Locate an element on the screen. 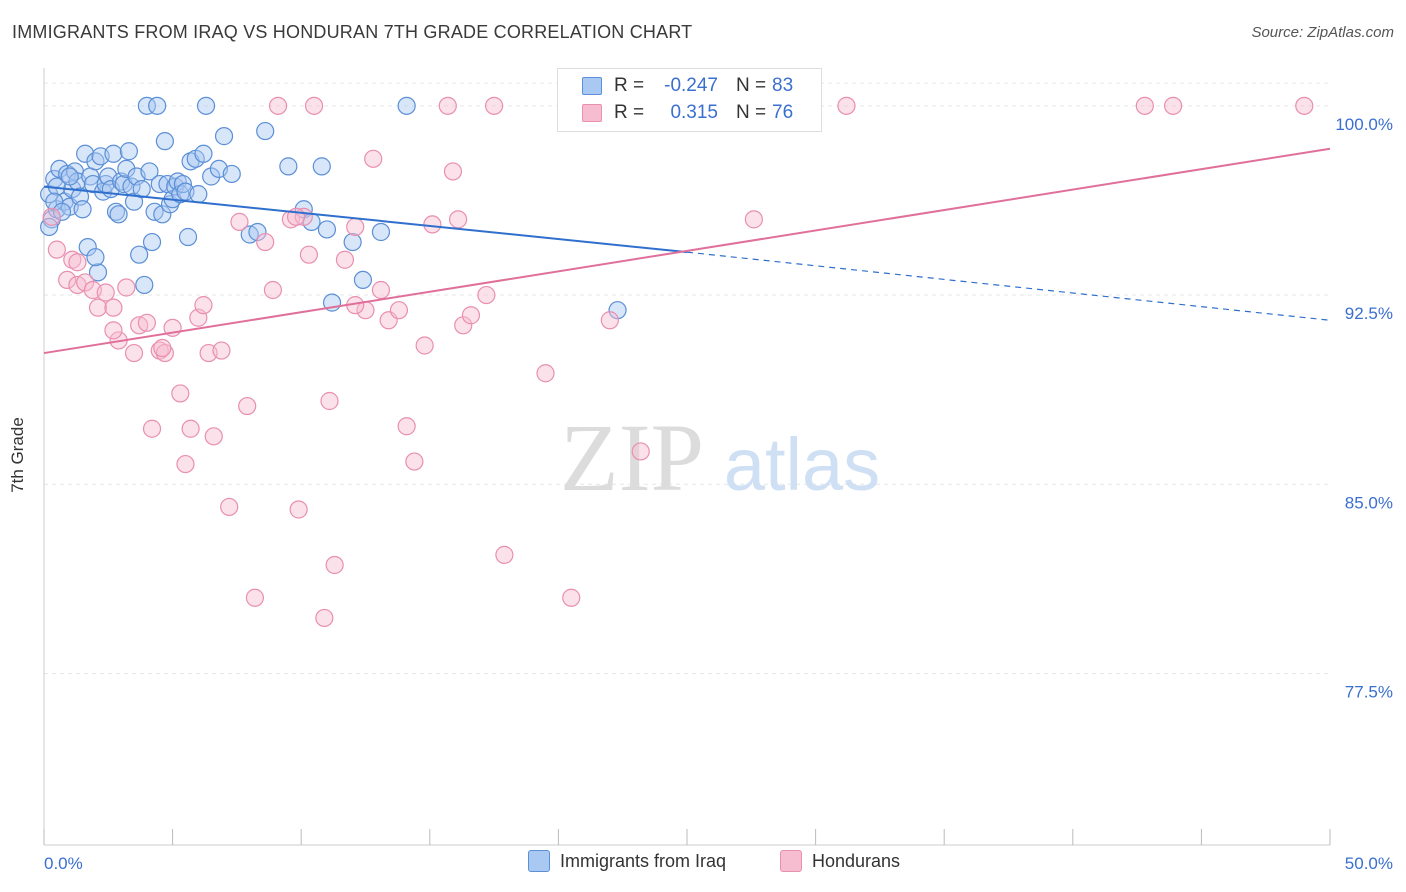 The width and height of the screenshot is (1406, 892). watermark: ZIP atlas is located at coordinates (720, 457).